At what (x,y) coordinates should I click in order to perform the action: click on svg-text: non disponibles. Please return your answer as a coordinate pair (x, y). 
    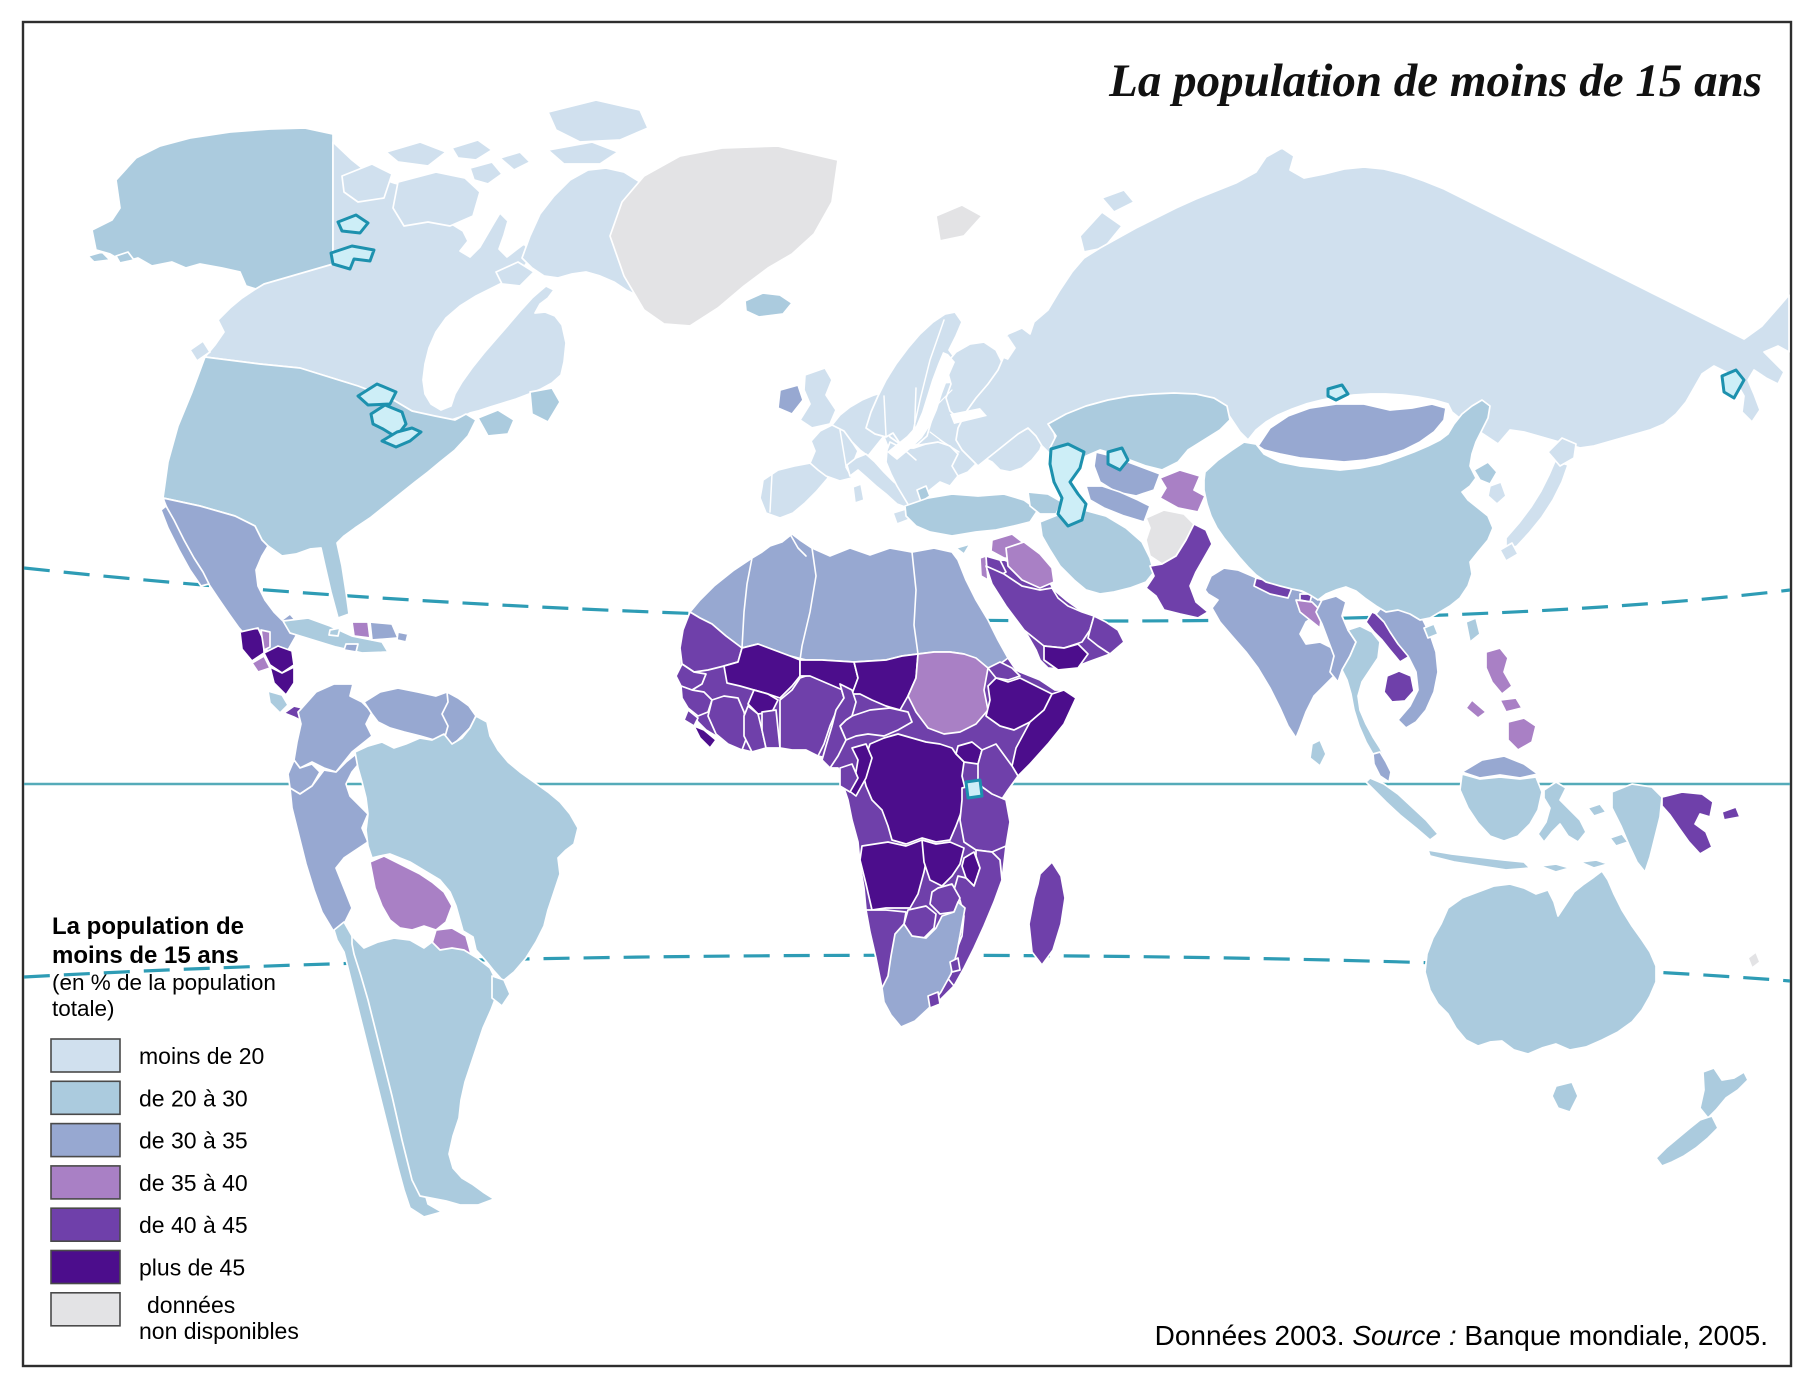
    Looking at the image, I should click on (219, 1331).